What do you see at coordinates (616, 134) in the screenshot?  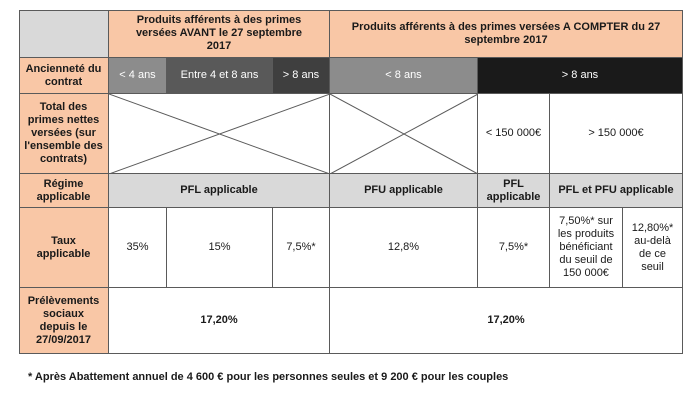 I see `total-primes-gt150: > 150 000€` at bounding box center [616, 134].